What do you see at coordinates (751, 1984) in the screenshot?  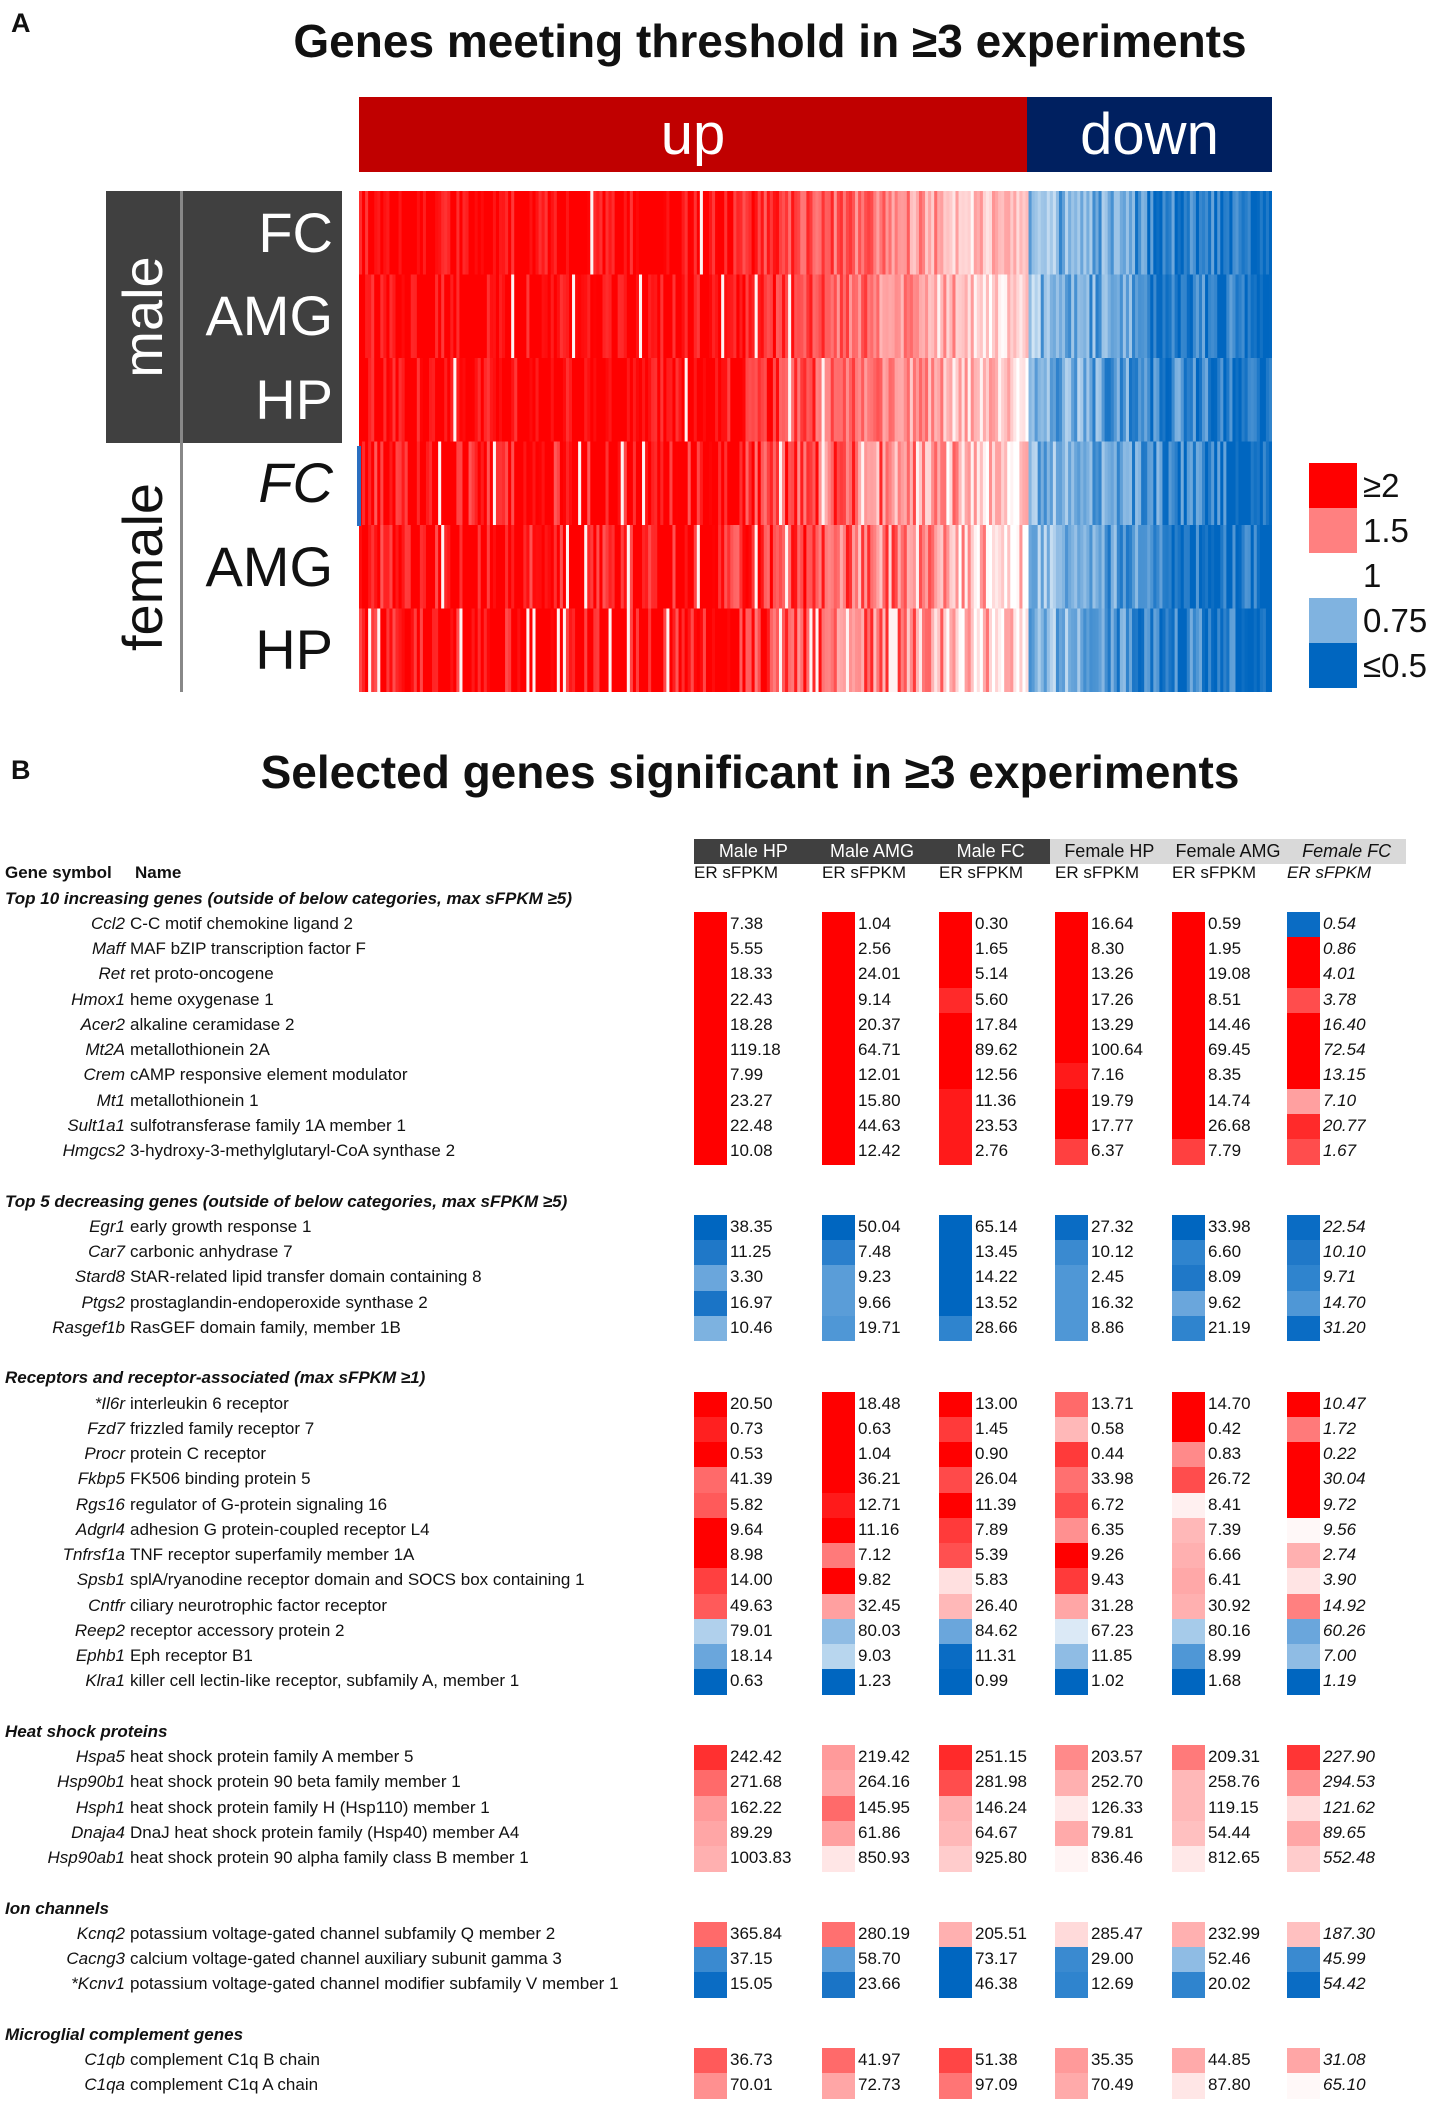 I see `sfpkm-value: 15.05` at bounding box center [751, 1984].